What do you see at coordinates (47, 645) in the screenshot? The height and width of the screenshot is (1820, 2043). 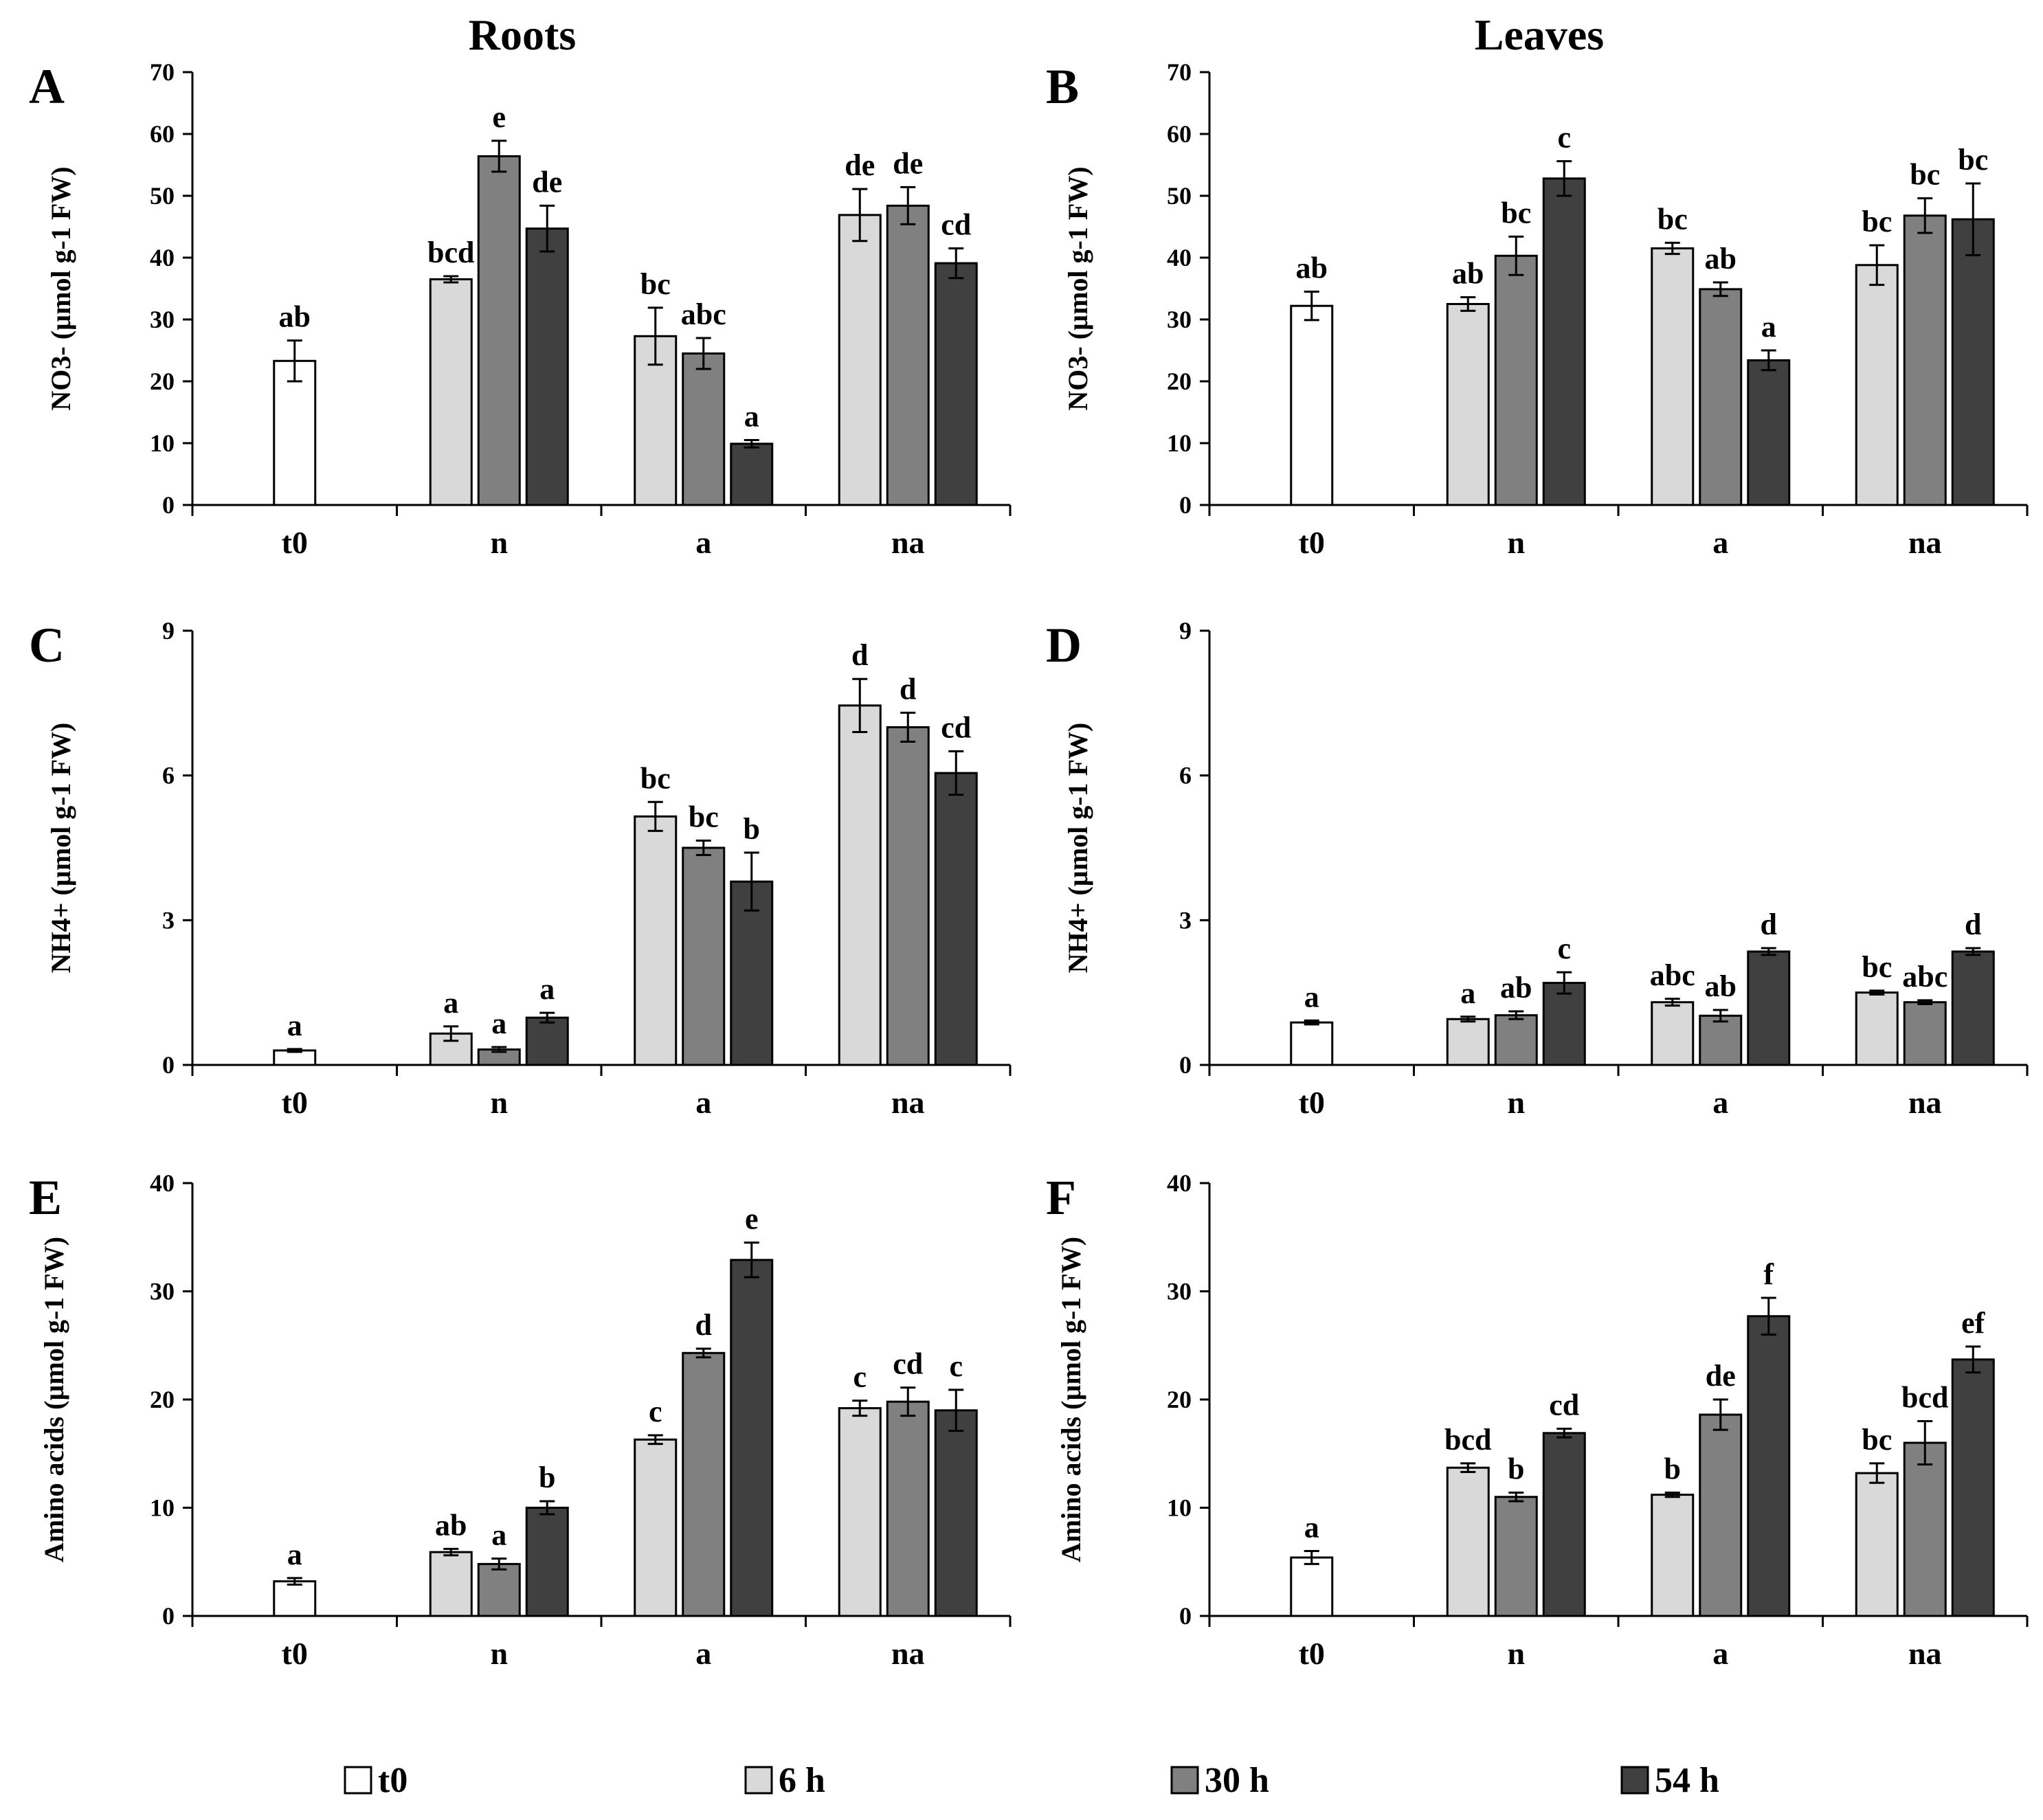 I see `panel-label: C` at bounding box center [47, 645].